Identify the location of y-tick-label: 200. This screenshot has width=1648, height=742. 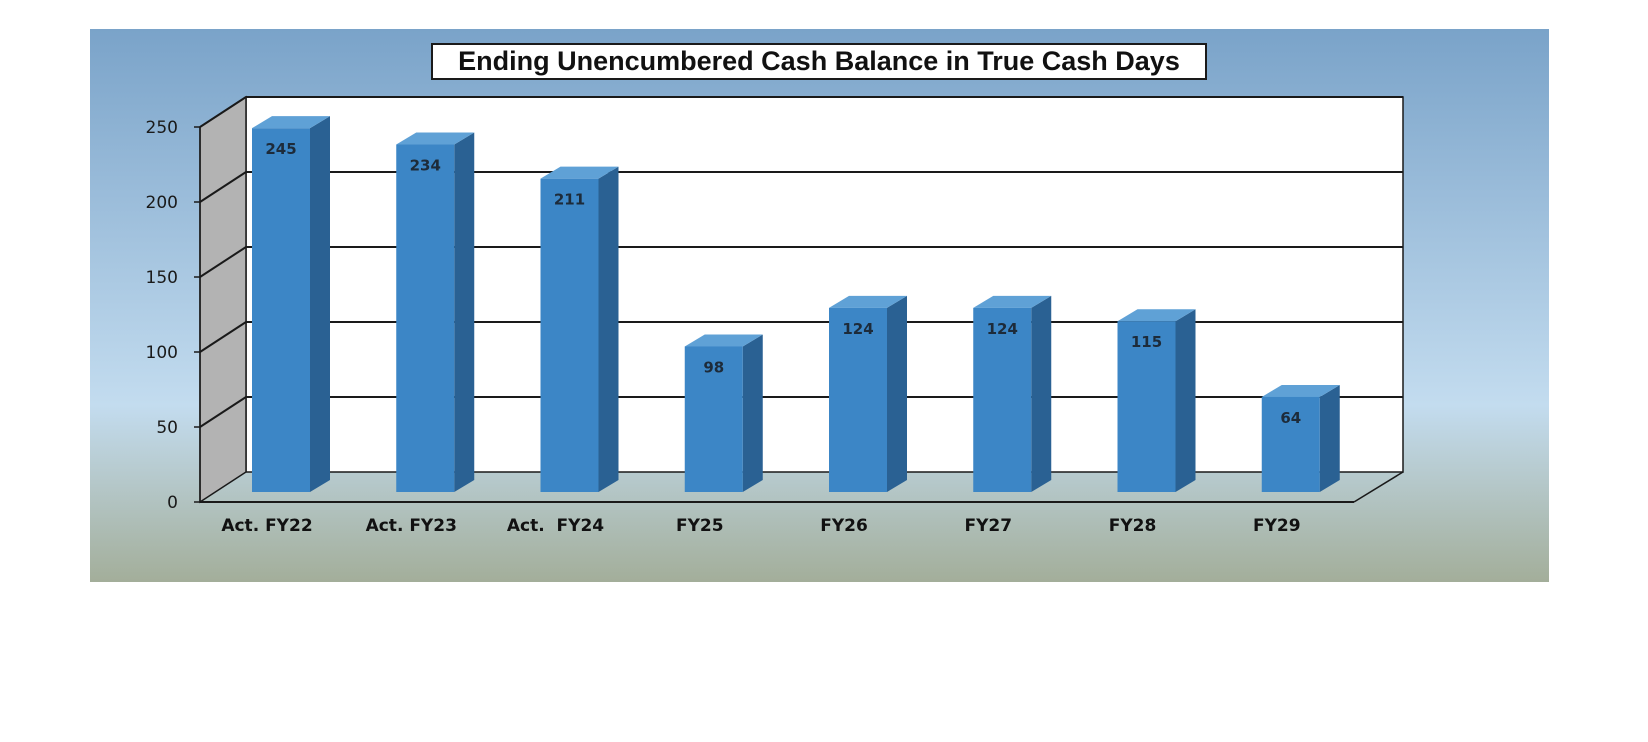
(162, 203).